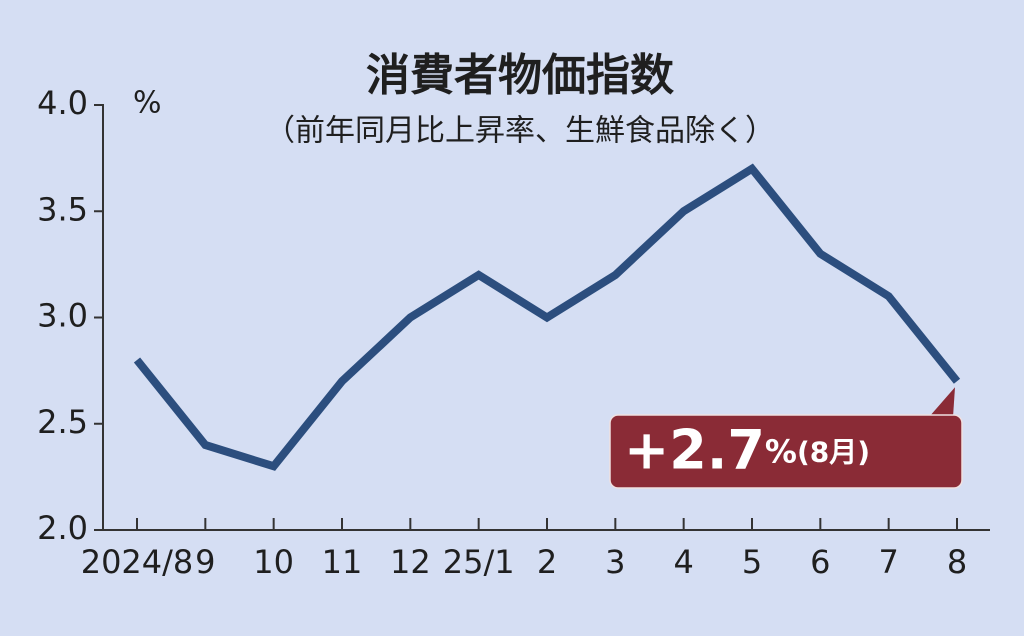  What do you see at coordinates (781, 452) in the screenshot?
I see `callout-unit: %` at bounding box center [781, 452].